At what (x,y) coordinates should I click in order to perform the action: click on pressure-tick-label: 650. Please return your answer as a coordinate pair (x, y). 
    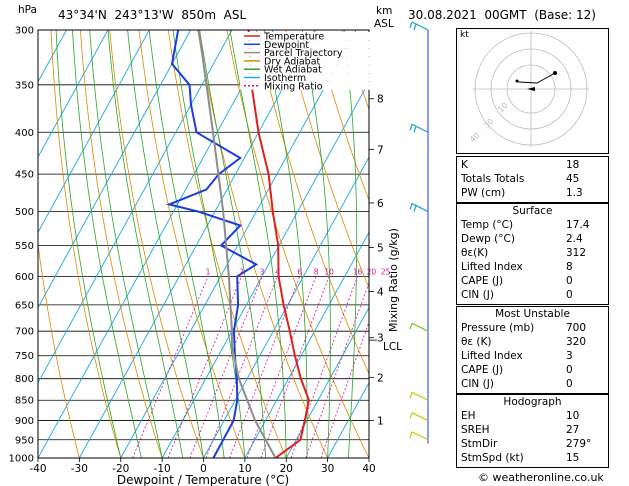
    Looking at the image, I should click on (24, 305).